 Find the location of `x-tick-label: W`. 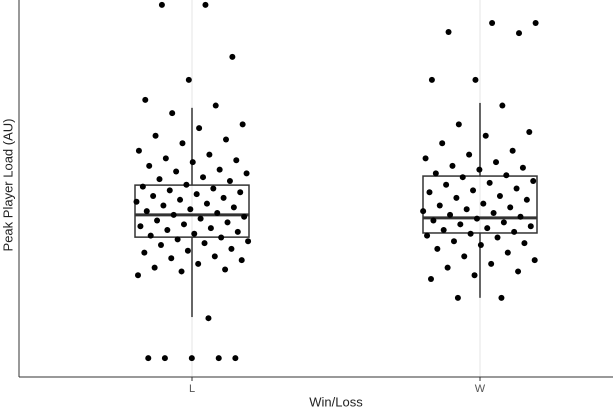

x-tick-label: W is located at coordinates (480, 389).